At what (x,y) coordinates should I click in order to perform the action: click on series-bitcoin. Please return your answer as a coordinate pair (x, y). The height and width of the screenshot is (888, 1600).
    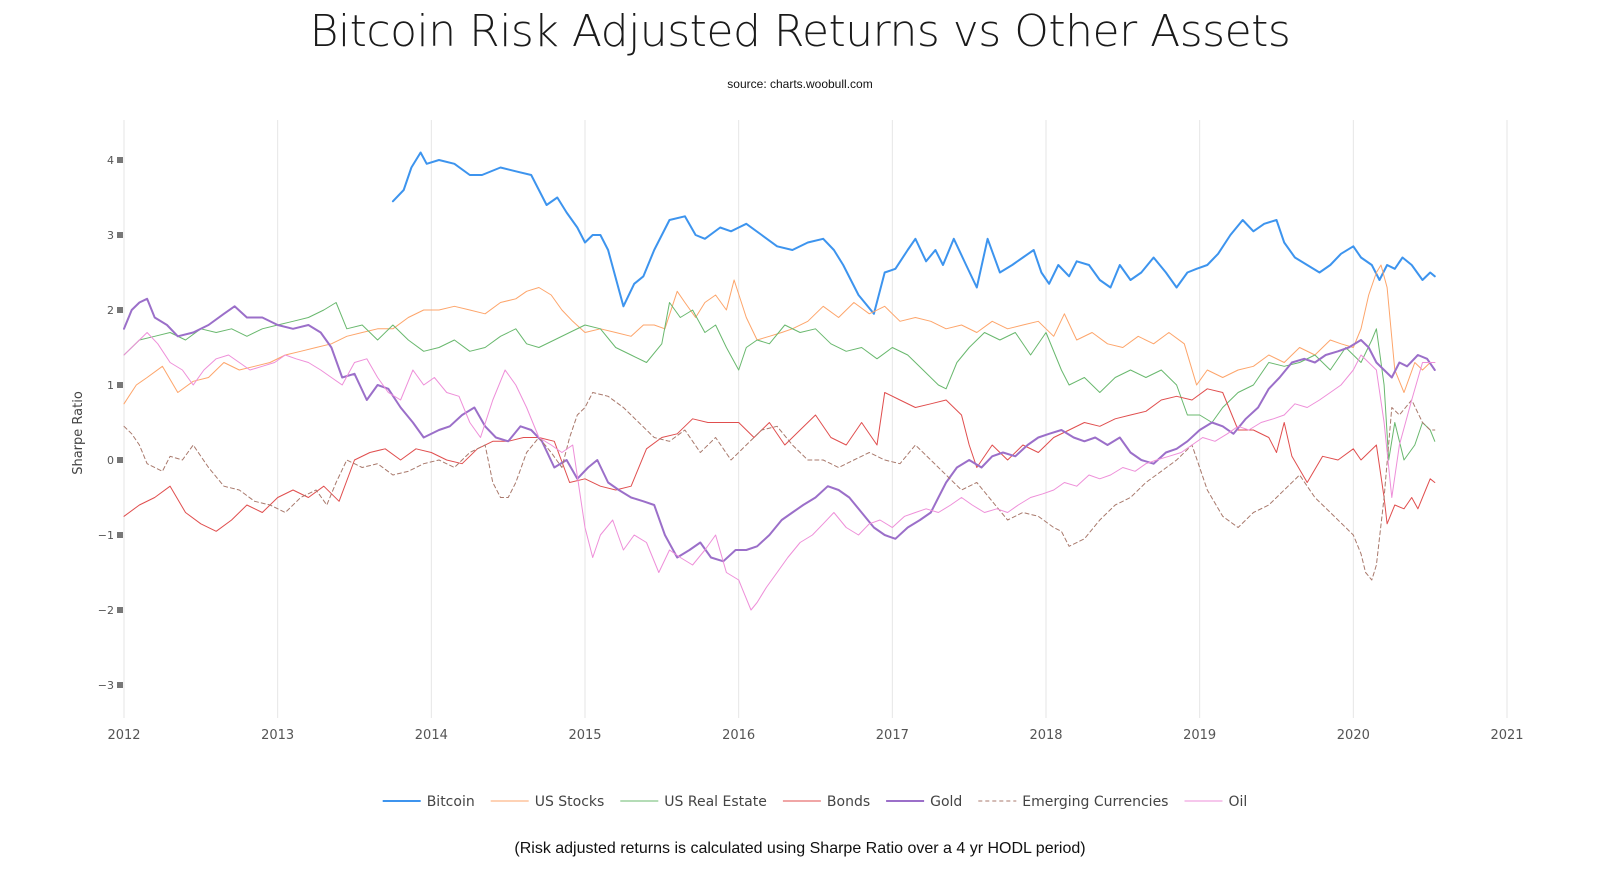
    Looking at the image, I should click on (913, 233).